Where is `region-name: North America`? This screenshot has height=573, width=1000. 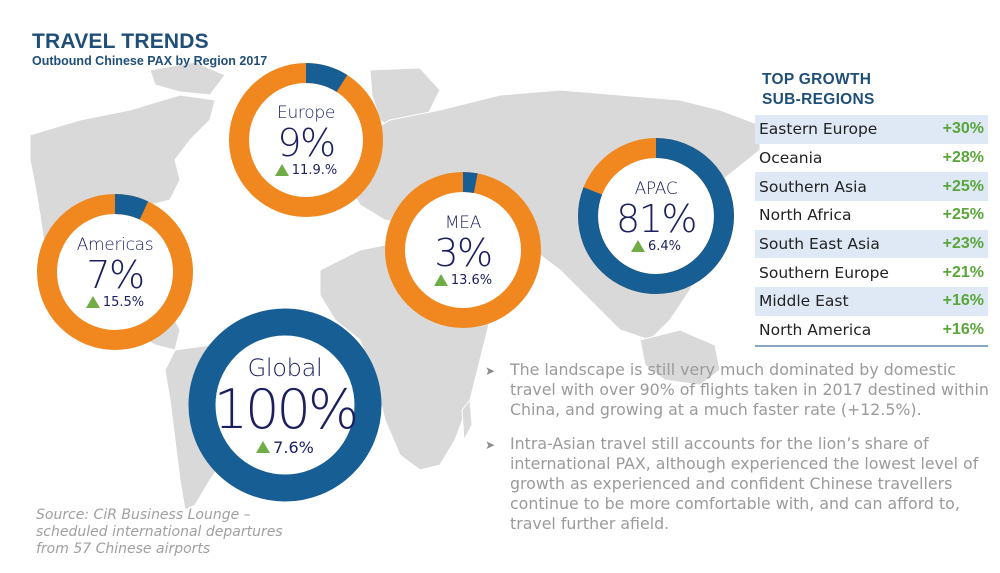 region-name: North America is located at coordinates (815, 330).